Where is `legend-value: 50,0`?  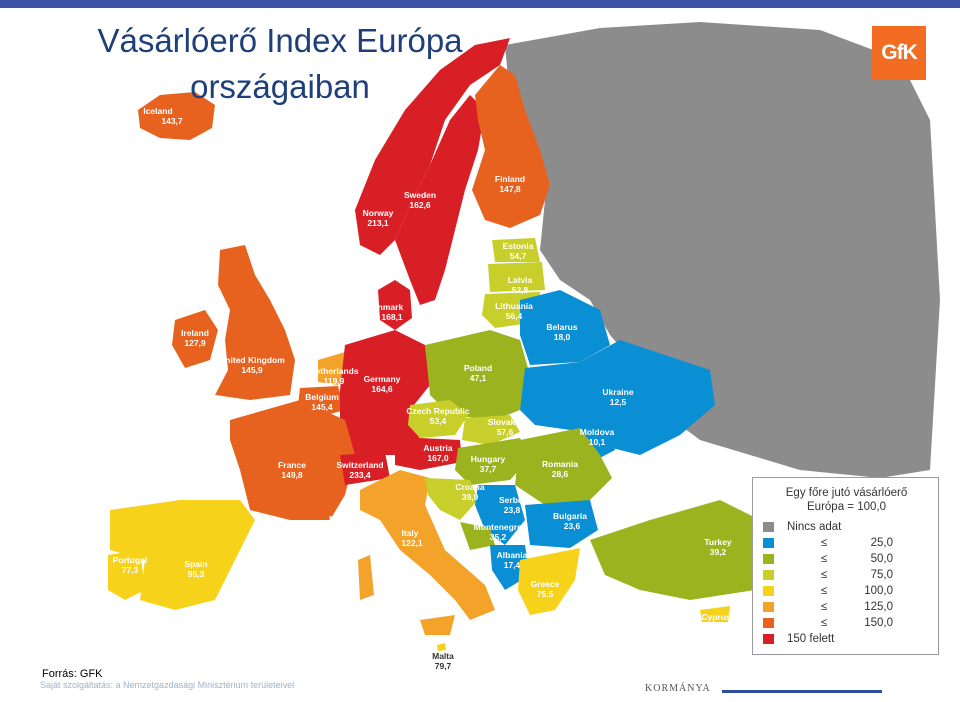 legend-value: 50,0 is located at coordinates (881, 559).